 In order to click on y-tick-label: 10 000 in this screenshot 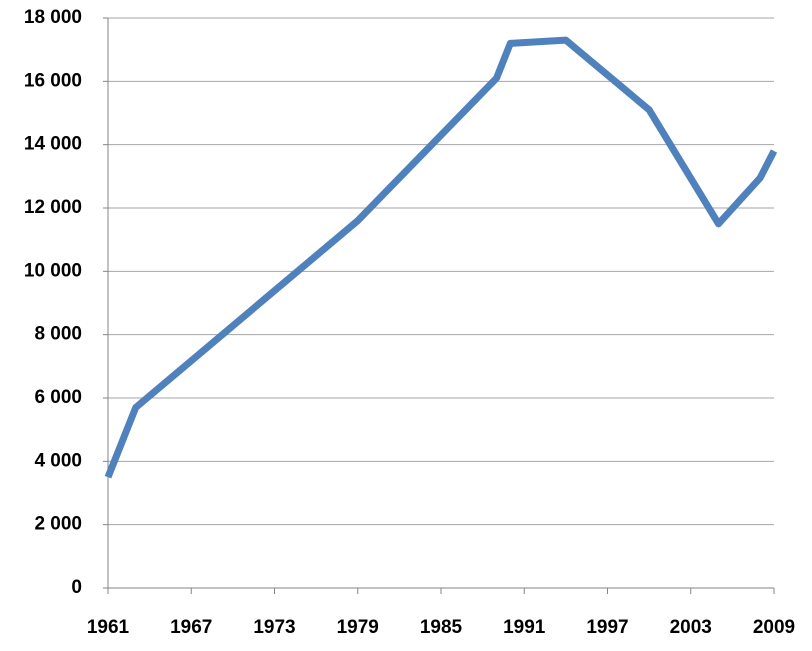, I will do `click(53, 270)`.